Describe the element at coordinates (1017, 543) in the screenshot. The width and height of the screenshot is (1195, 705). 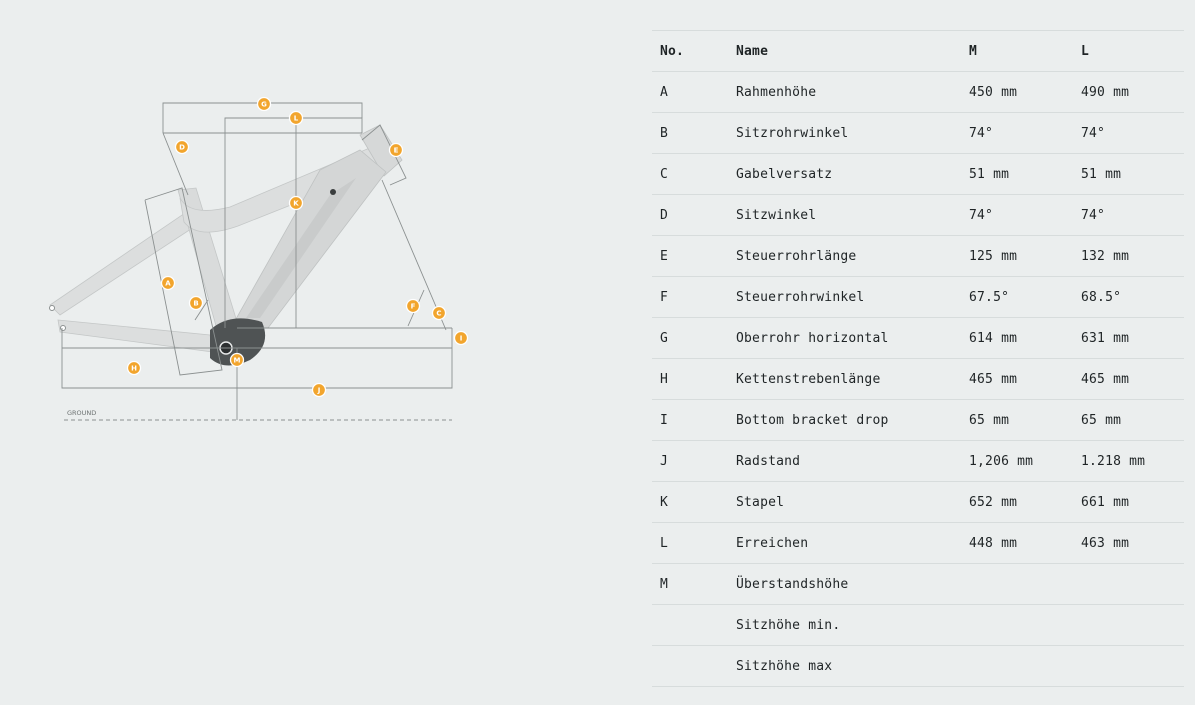
I see `row-m-value: 448 mm` at that location.